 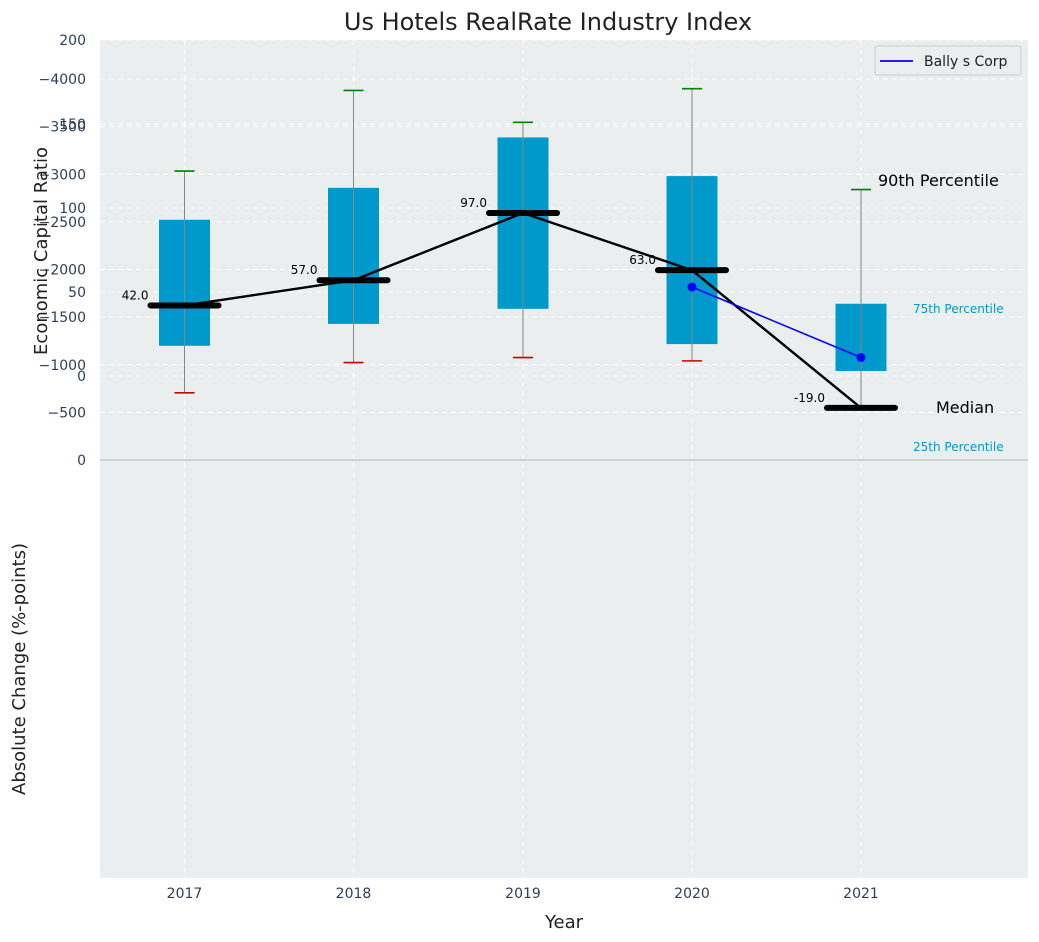 What do you see at coordinates (19, 669) in the screenshot?
I see `y-axis-title-bottom: Absolute Change (%-points)` at bounding box center [19, 669].